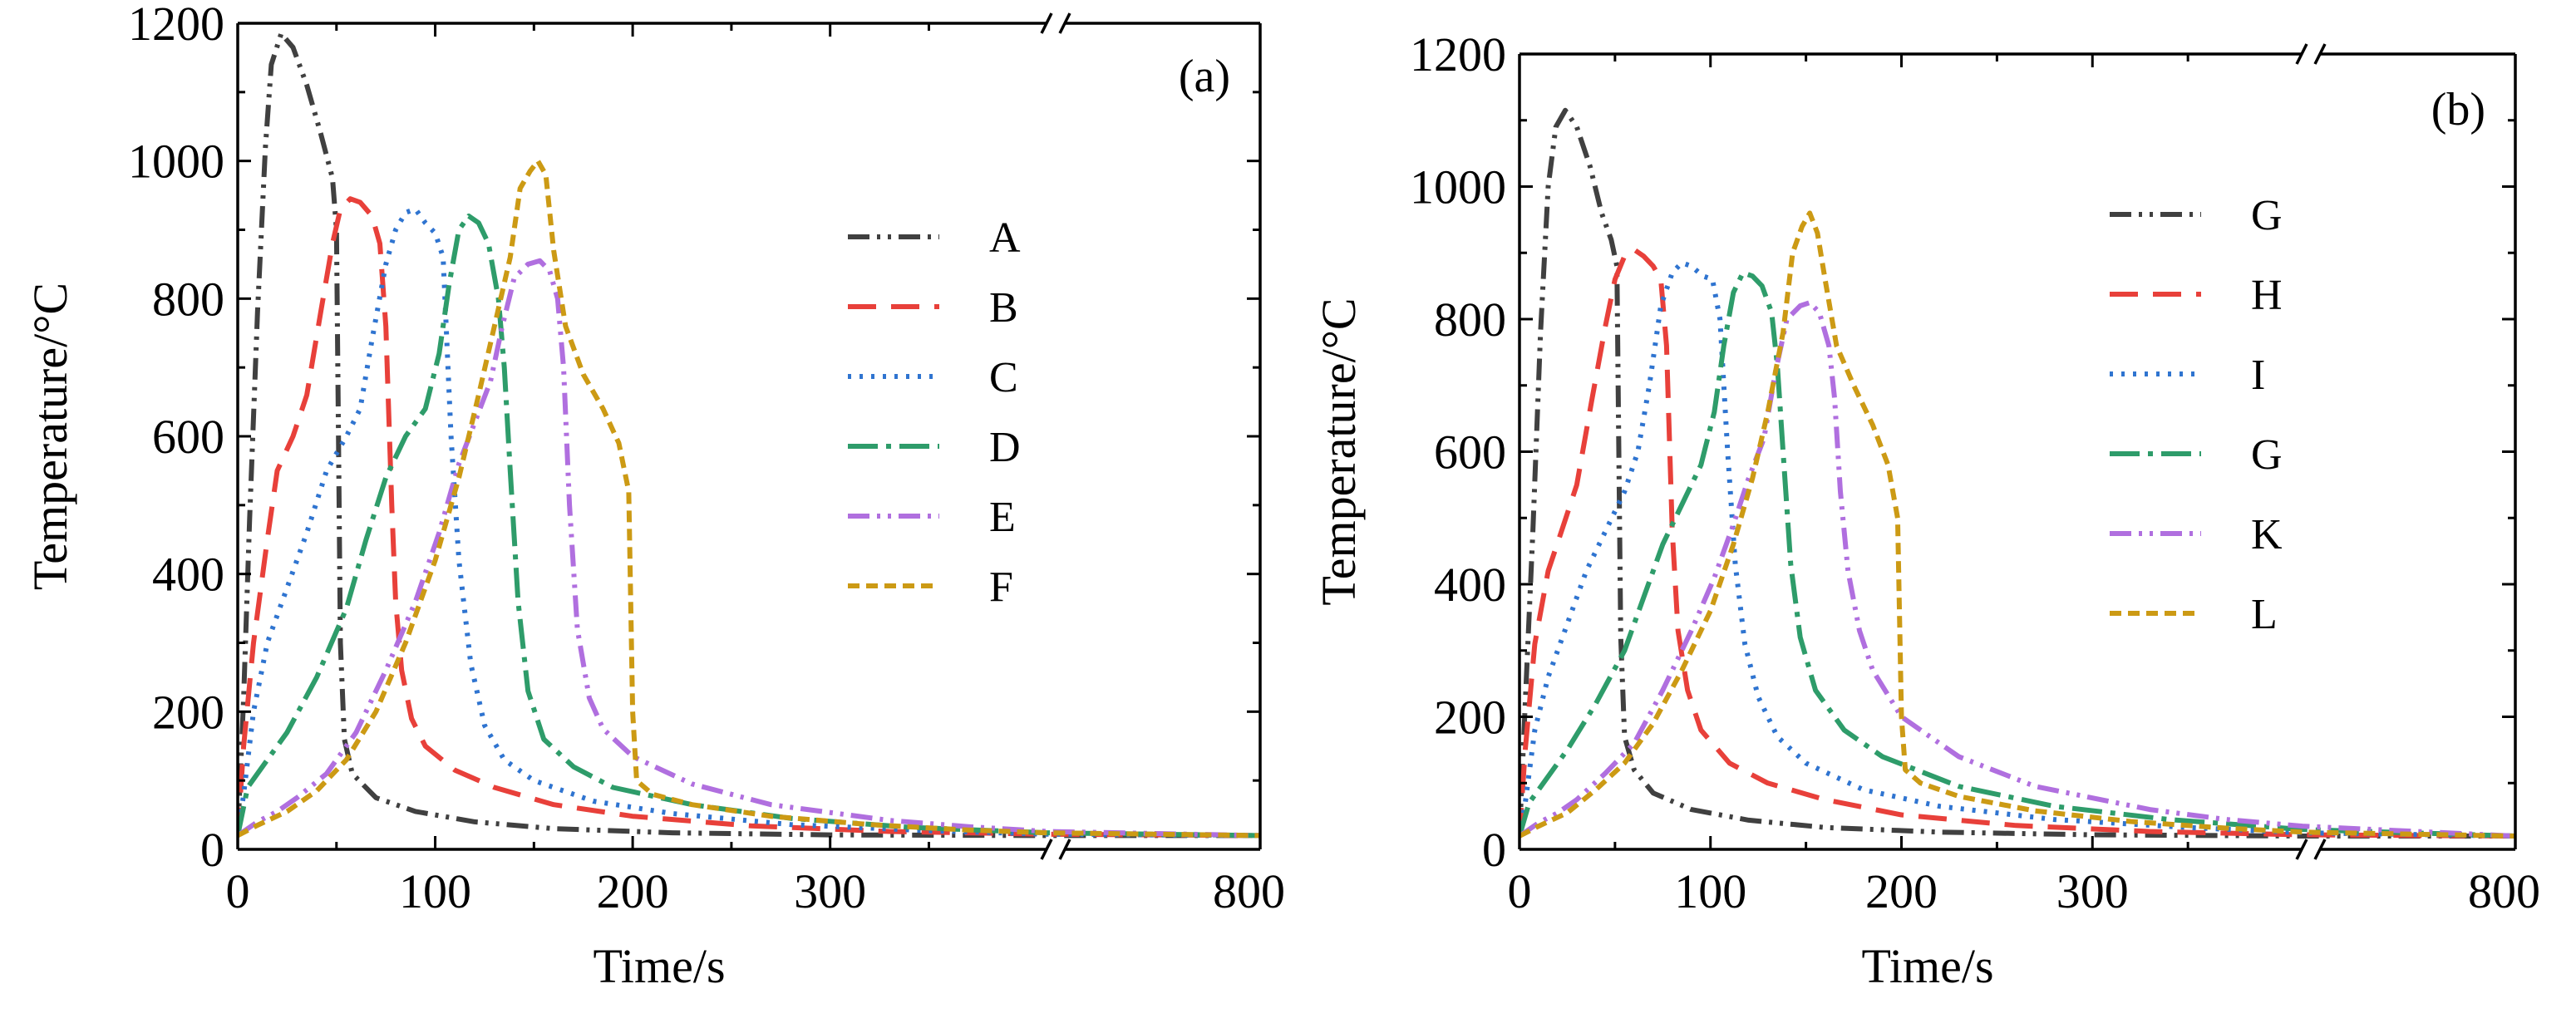  What do you see at coordinates (1003, 377) in the screenshot?
I see `legend-label: C` at bounding box center [1003, 377].